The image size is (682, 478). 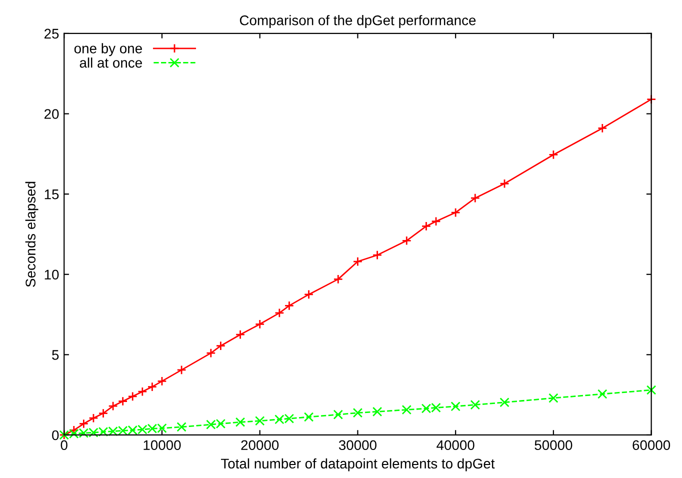 What do you see at coordinates (51, 275) in the screenshot?
I see `y-tick-label: 10` at bounding box center [51, 275].